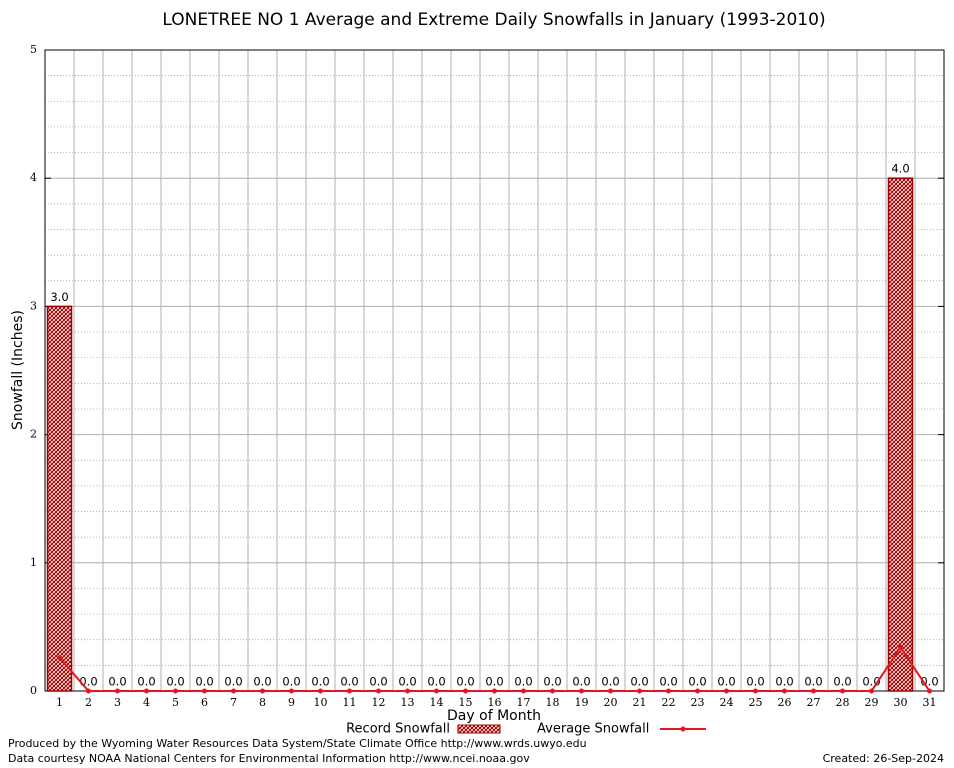 Image resolution: width=954 pixels, height=768 pixels. I want to click on x-tick-label: 27, so click(814, 702).